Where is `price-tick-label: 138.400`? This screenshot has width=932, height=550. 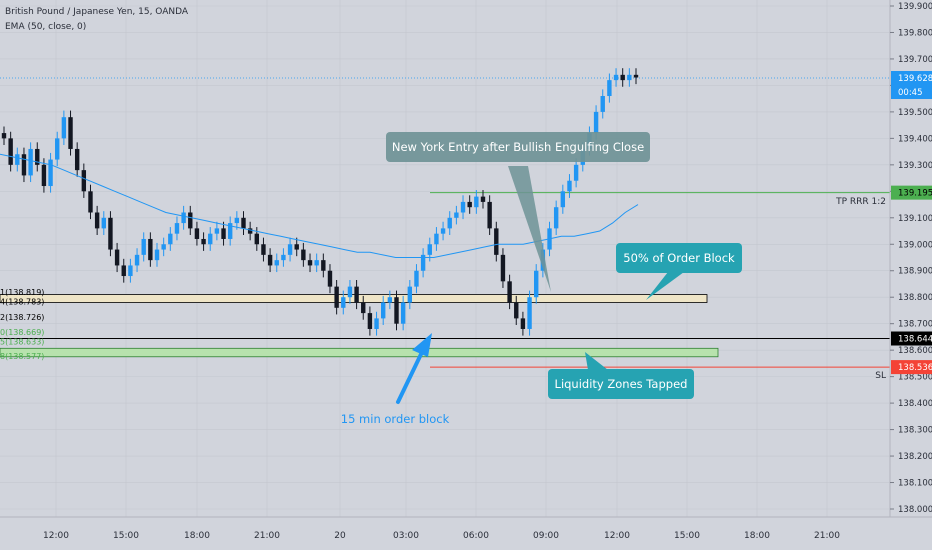
price-tick-label: 138.400 is located at coordinates (915, 404).